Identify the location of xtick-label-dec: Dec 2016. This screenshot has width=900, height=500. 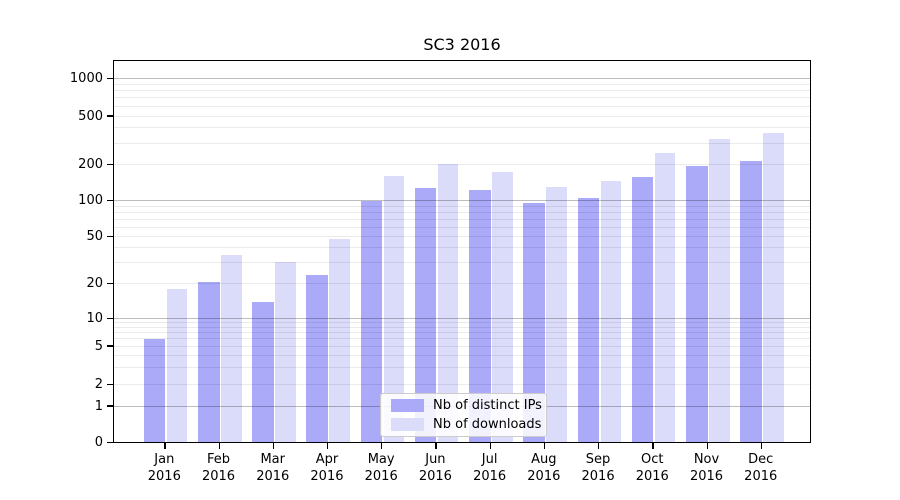
(761, 468).